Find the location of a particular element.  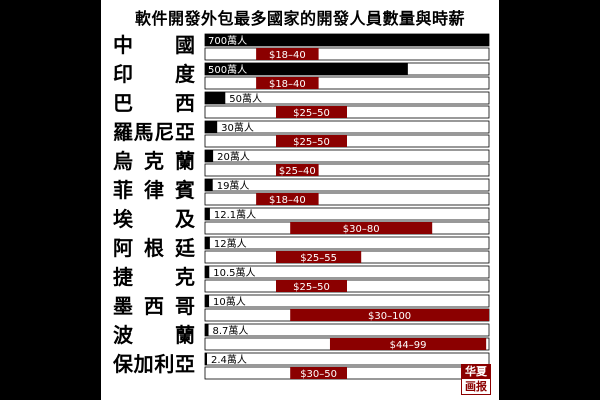

wage-label: $30–100 is located at coordinates (389, 316).